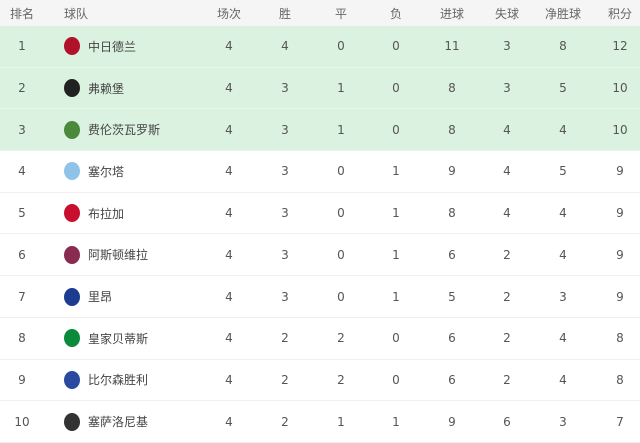 The height and width of the screenshot is (443, 640). What do you see at coordinates (320, 13) in the screenshot?
I see `table-header: 排名 球队 场次 胜 平 负 进球 失球 净胜球 积分` at bounding box center [320, 13].